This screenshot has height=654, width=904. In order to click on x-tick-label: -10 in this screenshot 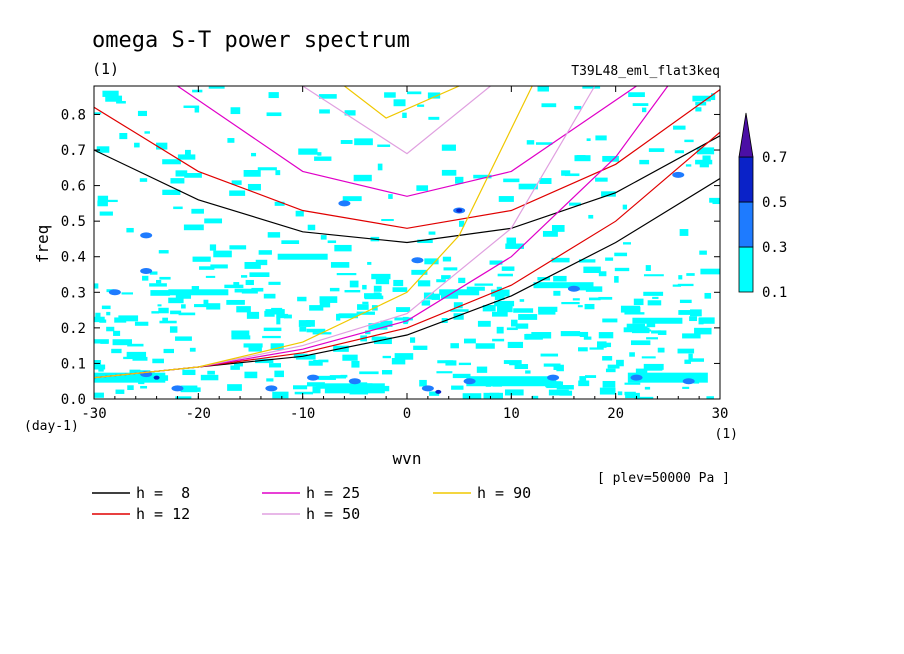, I will do `click(302, 414)`.